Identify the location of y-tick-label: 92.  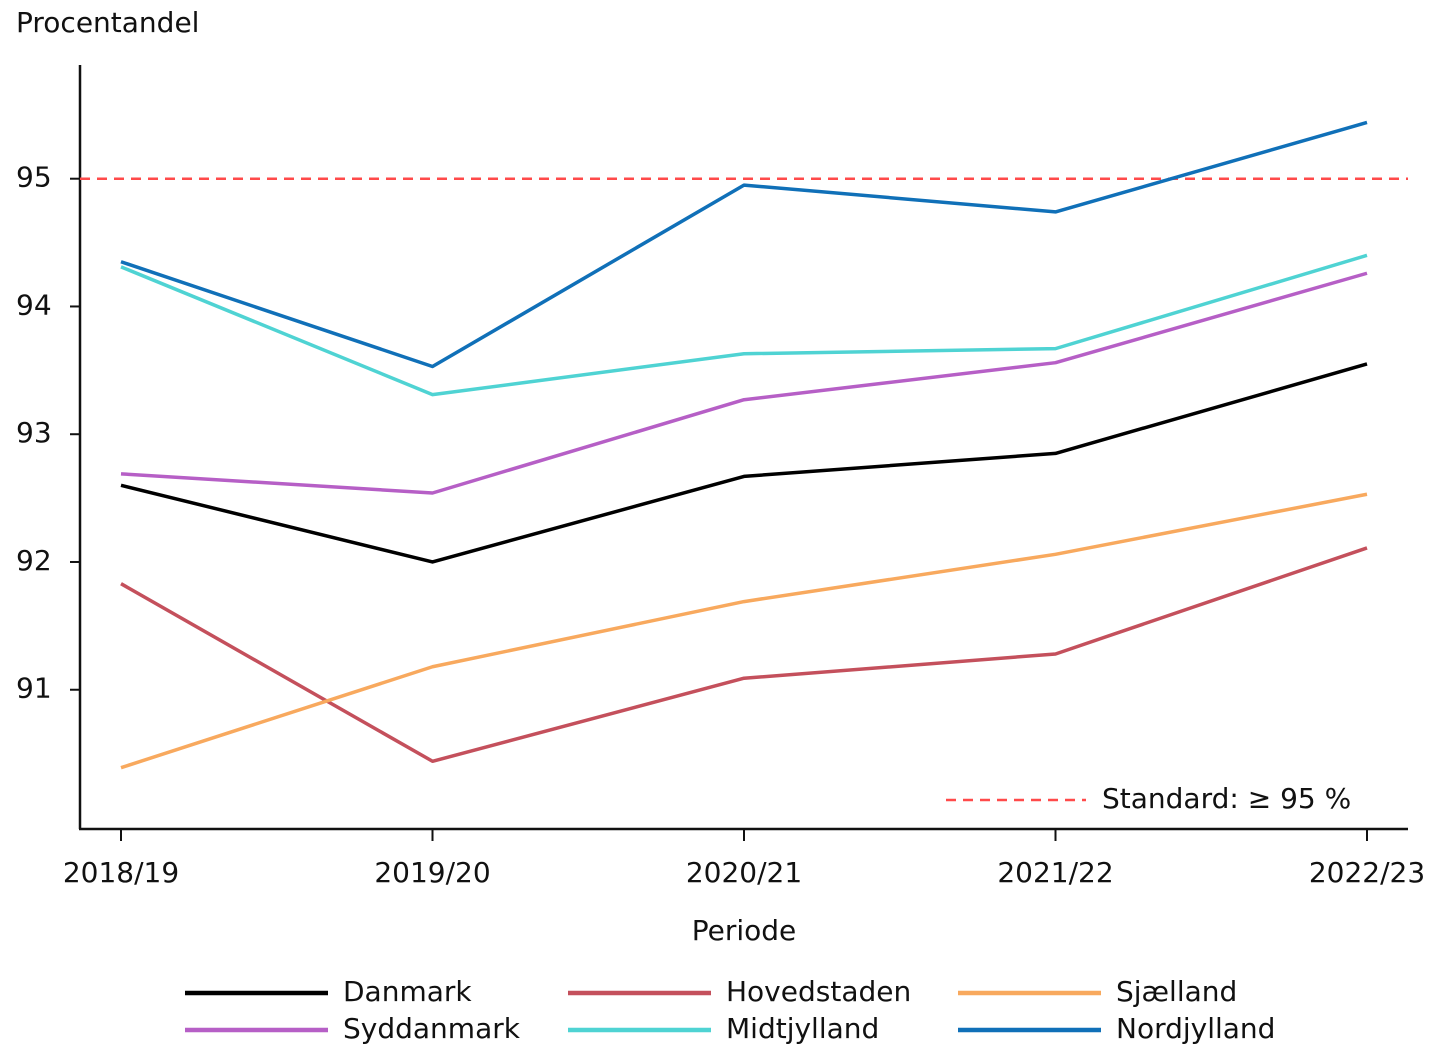
(34, 560).